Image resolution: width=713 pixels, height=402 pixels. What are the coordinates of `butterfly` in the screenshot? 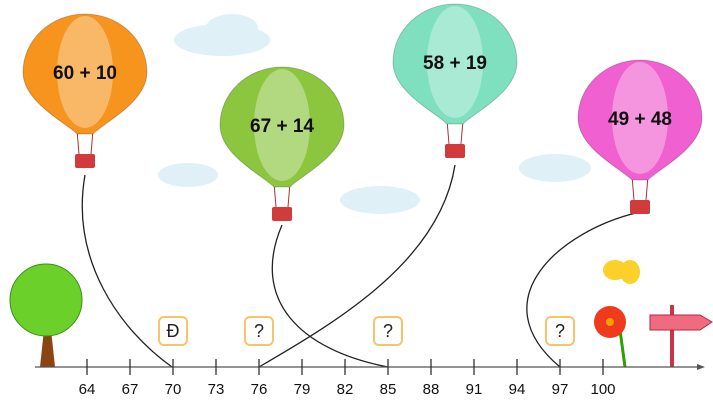 It's located at (621, 272).